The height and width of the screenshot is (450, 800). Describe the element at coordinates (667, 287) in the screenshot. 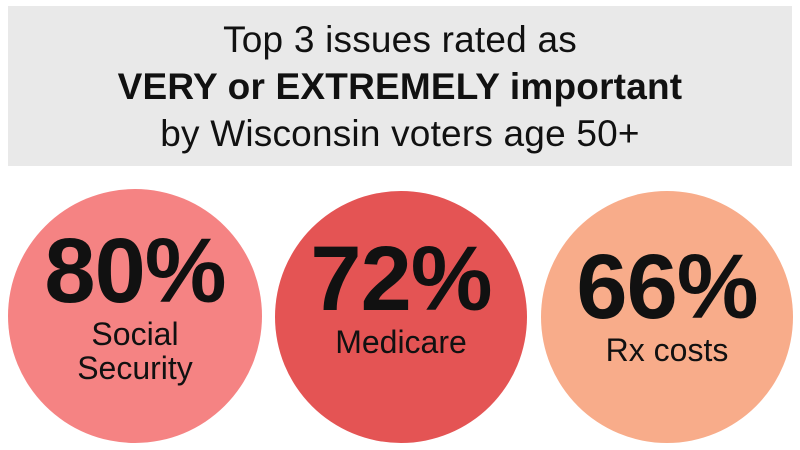

I see `bubble-value-rx-costs: 66%` at that location.